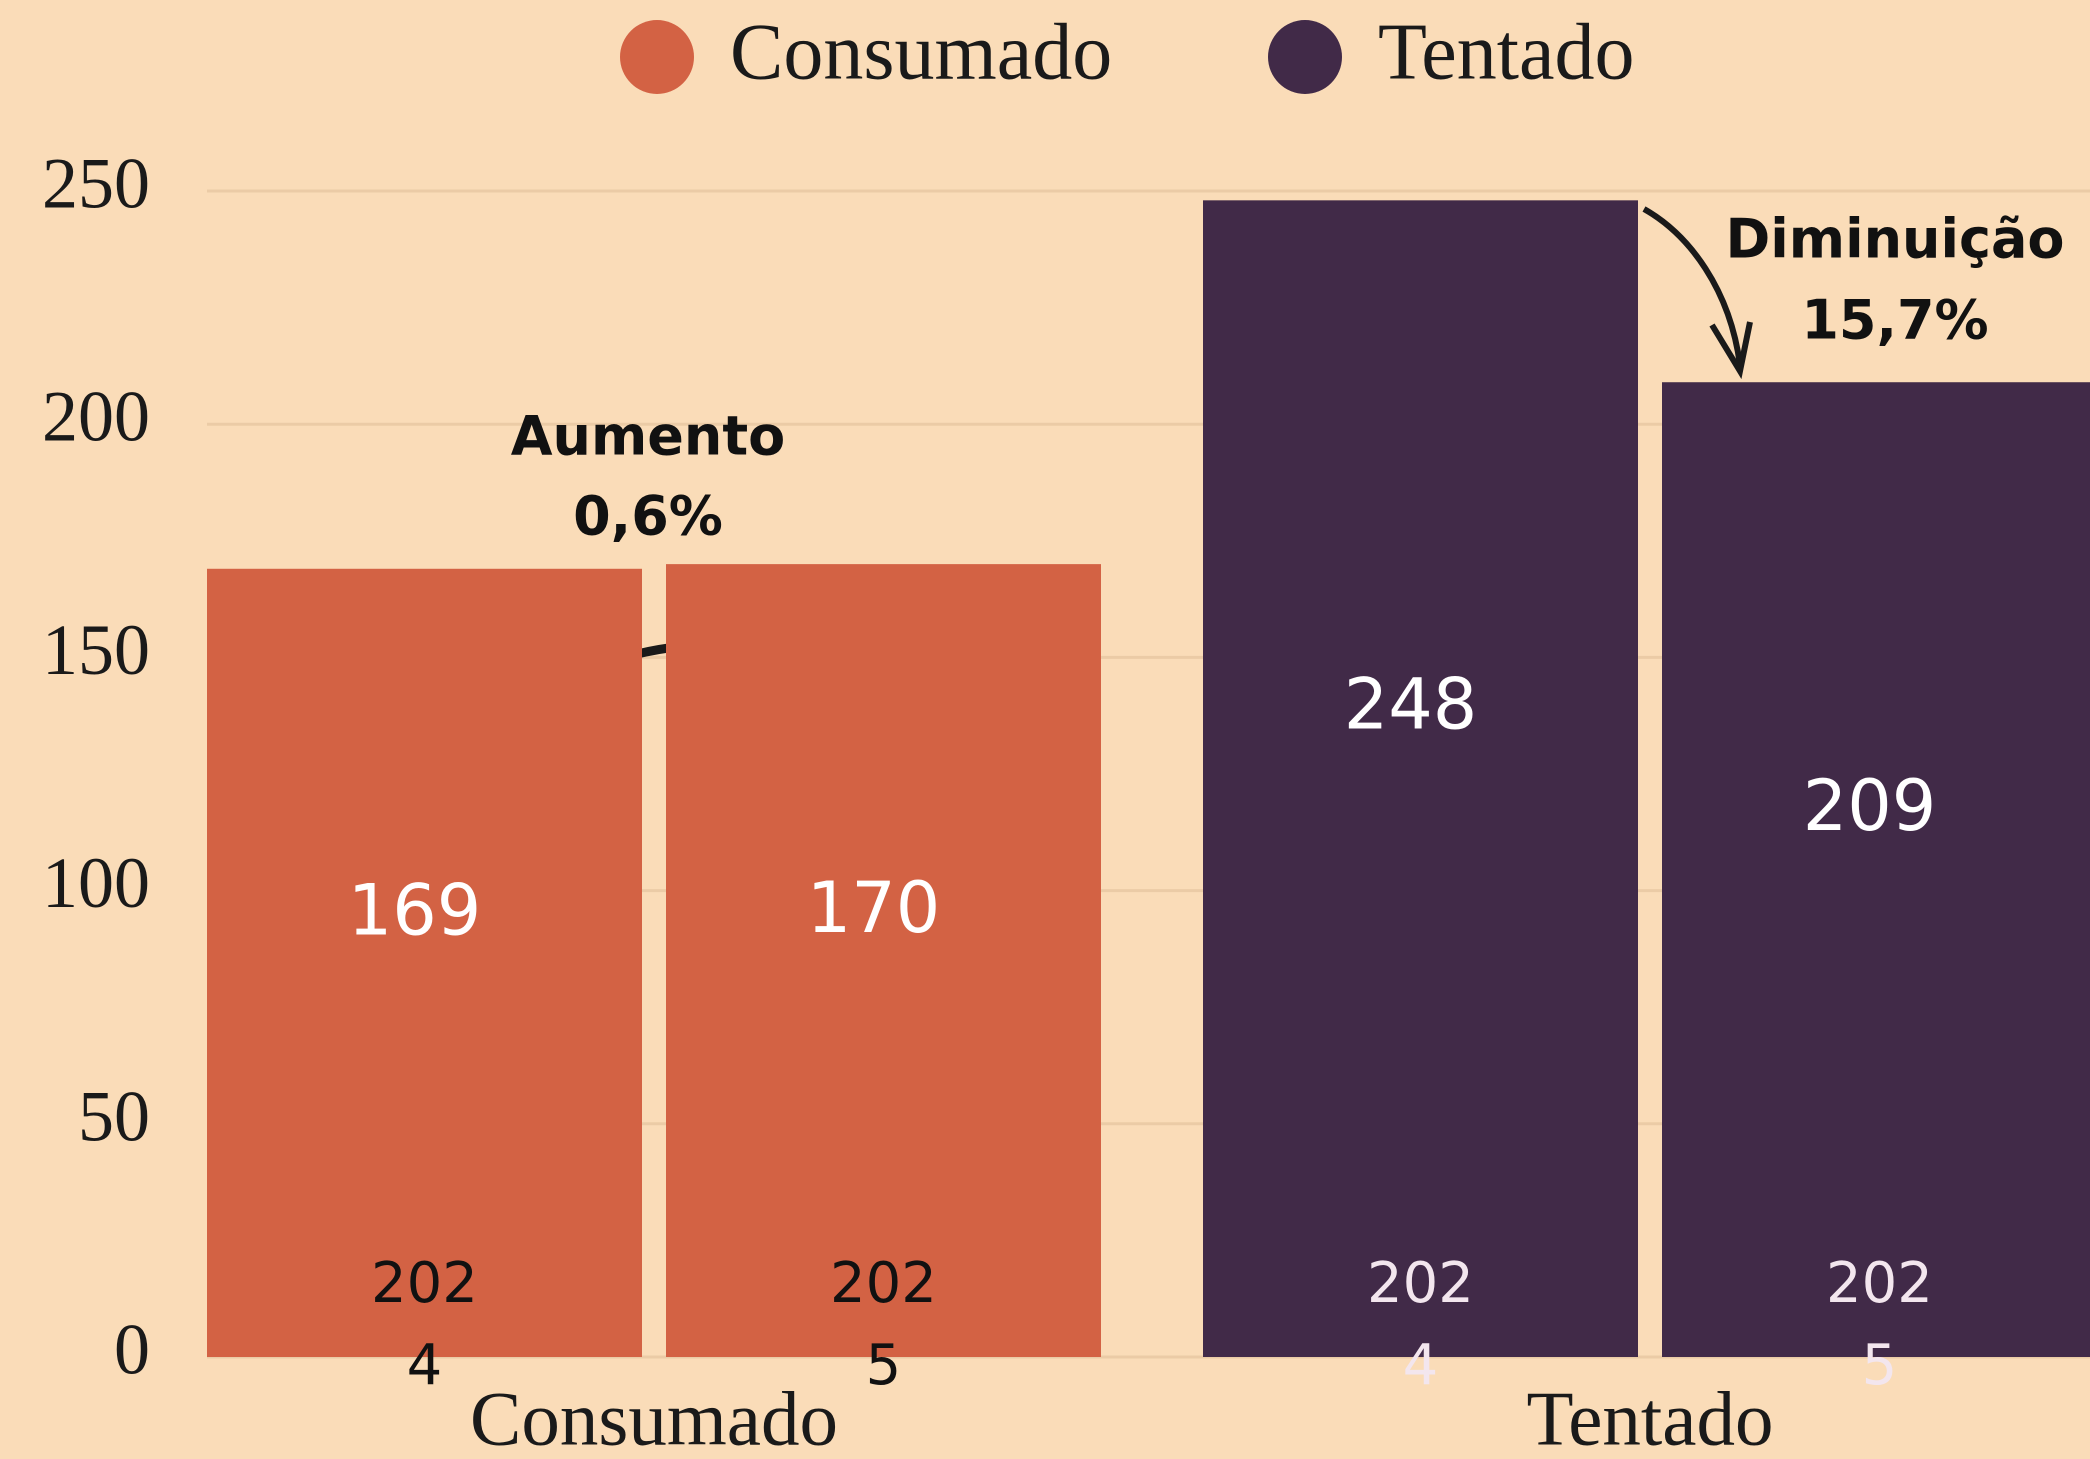  What do you see at coordinates (96, 883) in the screenshot?
I see `y-tick-label: 100` at bounding box center [96, 883].